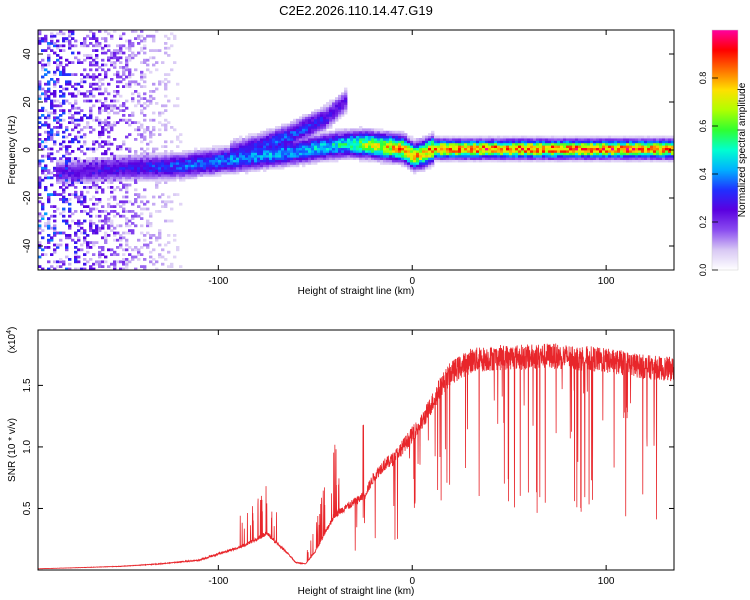 The width and height of the screenshot is (750, 600). What do you see at coordinates (703, 78) in the screenshot?
I see `colorbar-tick-label: 0.8` at bounding box center [703, 78].